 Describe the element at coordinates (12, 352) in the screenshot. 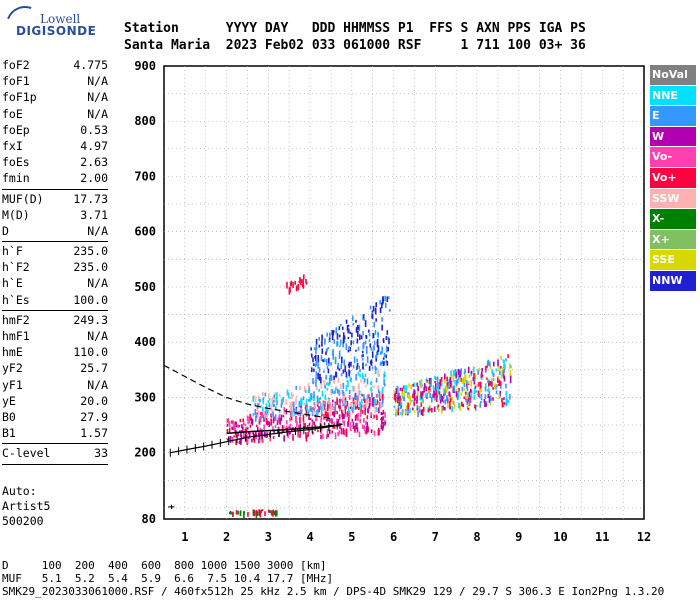

I see `param-name: hmE` at that location.